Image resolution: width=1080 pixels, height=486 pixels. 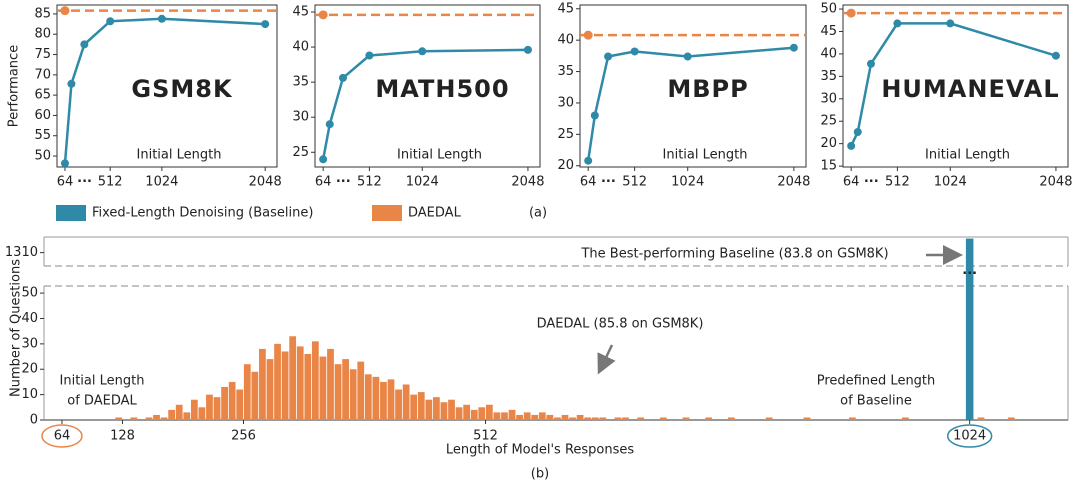 What do you see at coordinates (42, 74) in the screenshot?
I see `y-tick-label: 70` at bounding box center [42, 74].